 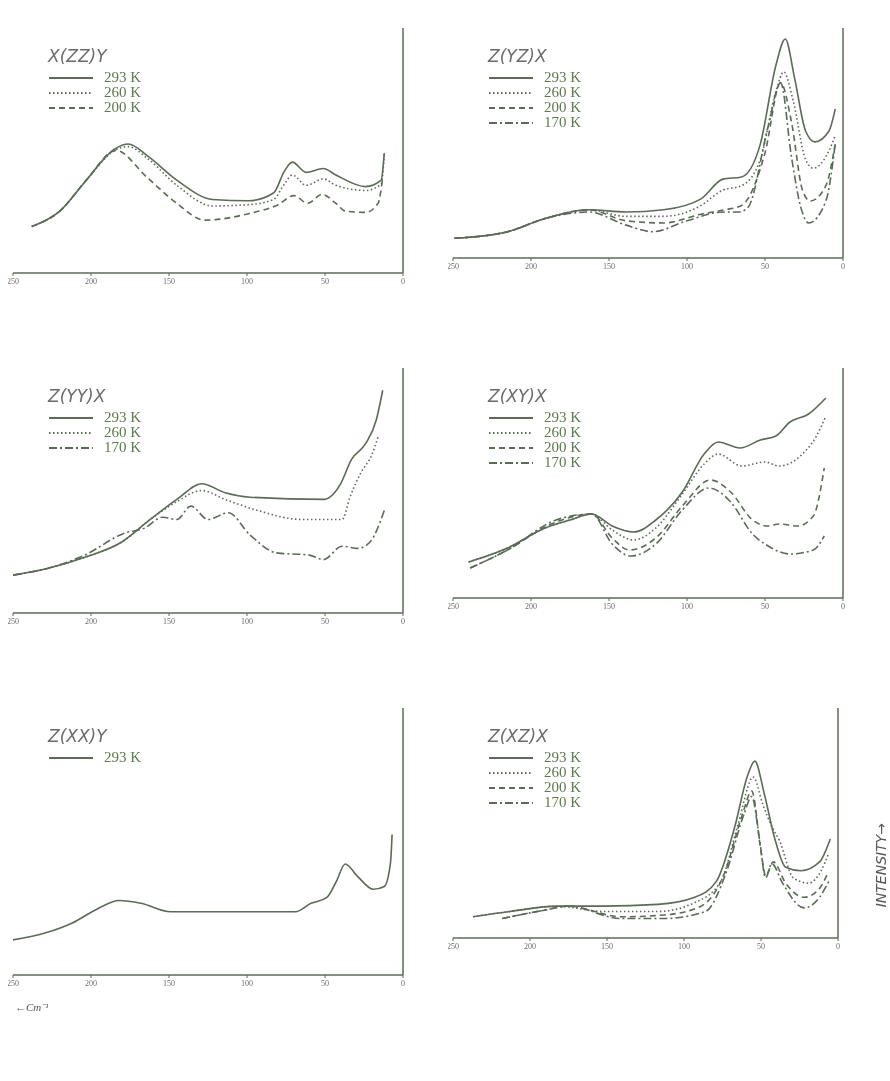 What do you see at coordinates (77, 56) in the screenshot?
I see `chart-title: X(ZZ)Y` at bounding box center [77, 56].